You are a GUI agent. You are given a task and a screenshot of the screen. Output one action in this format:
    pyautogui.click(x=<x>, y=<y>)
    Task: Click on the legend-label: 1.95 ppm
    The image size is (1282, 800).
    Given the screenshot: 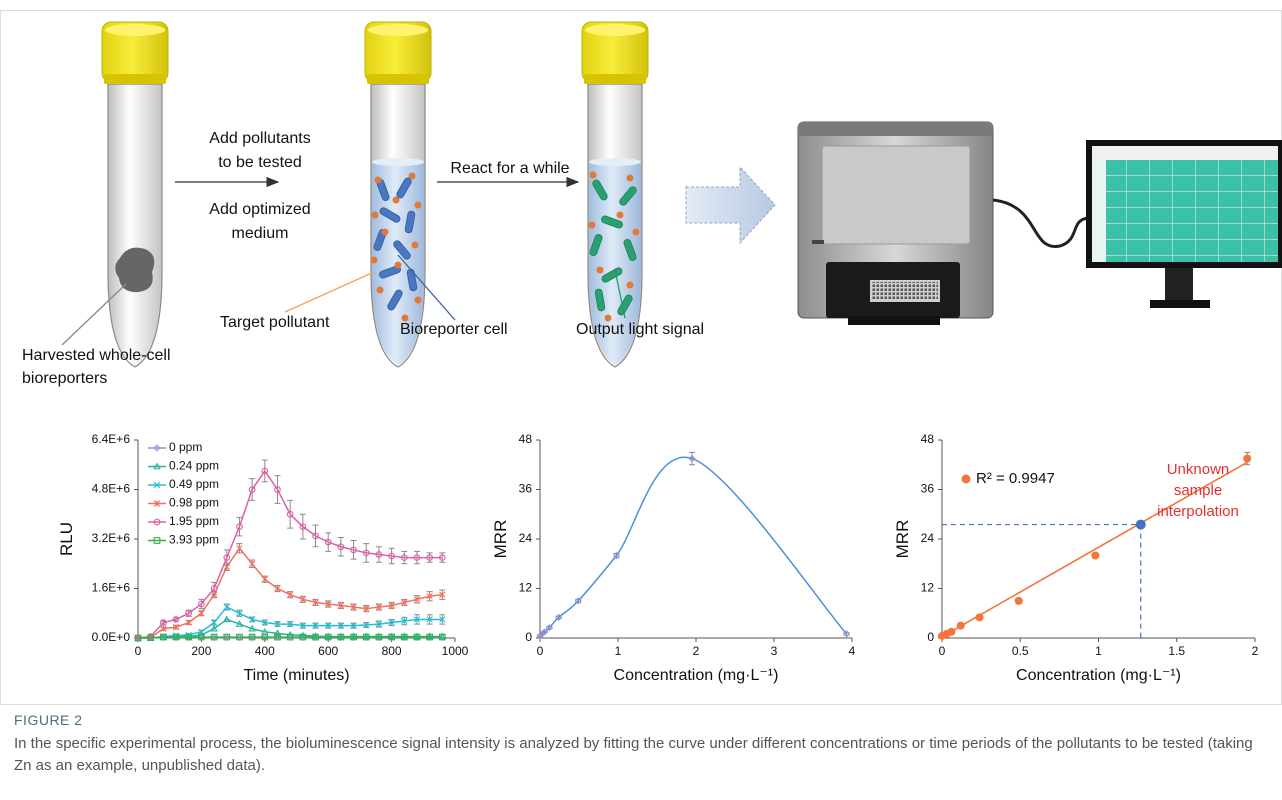 What is the action you would take?
    pyautogui.click(x=194, y=521)
    